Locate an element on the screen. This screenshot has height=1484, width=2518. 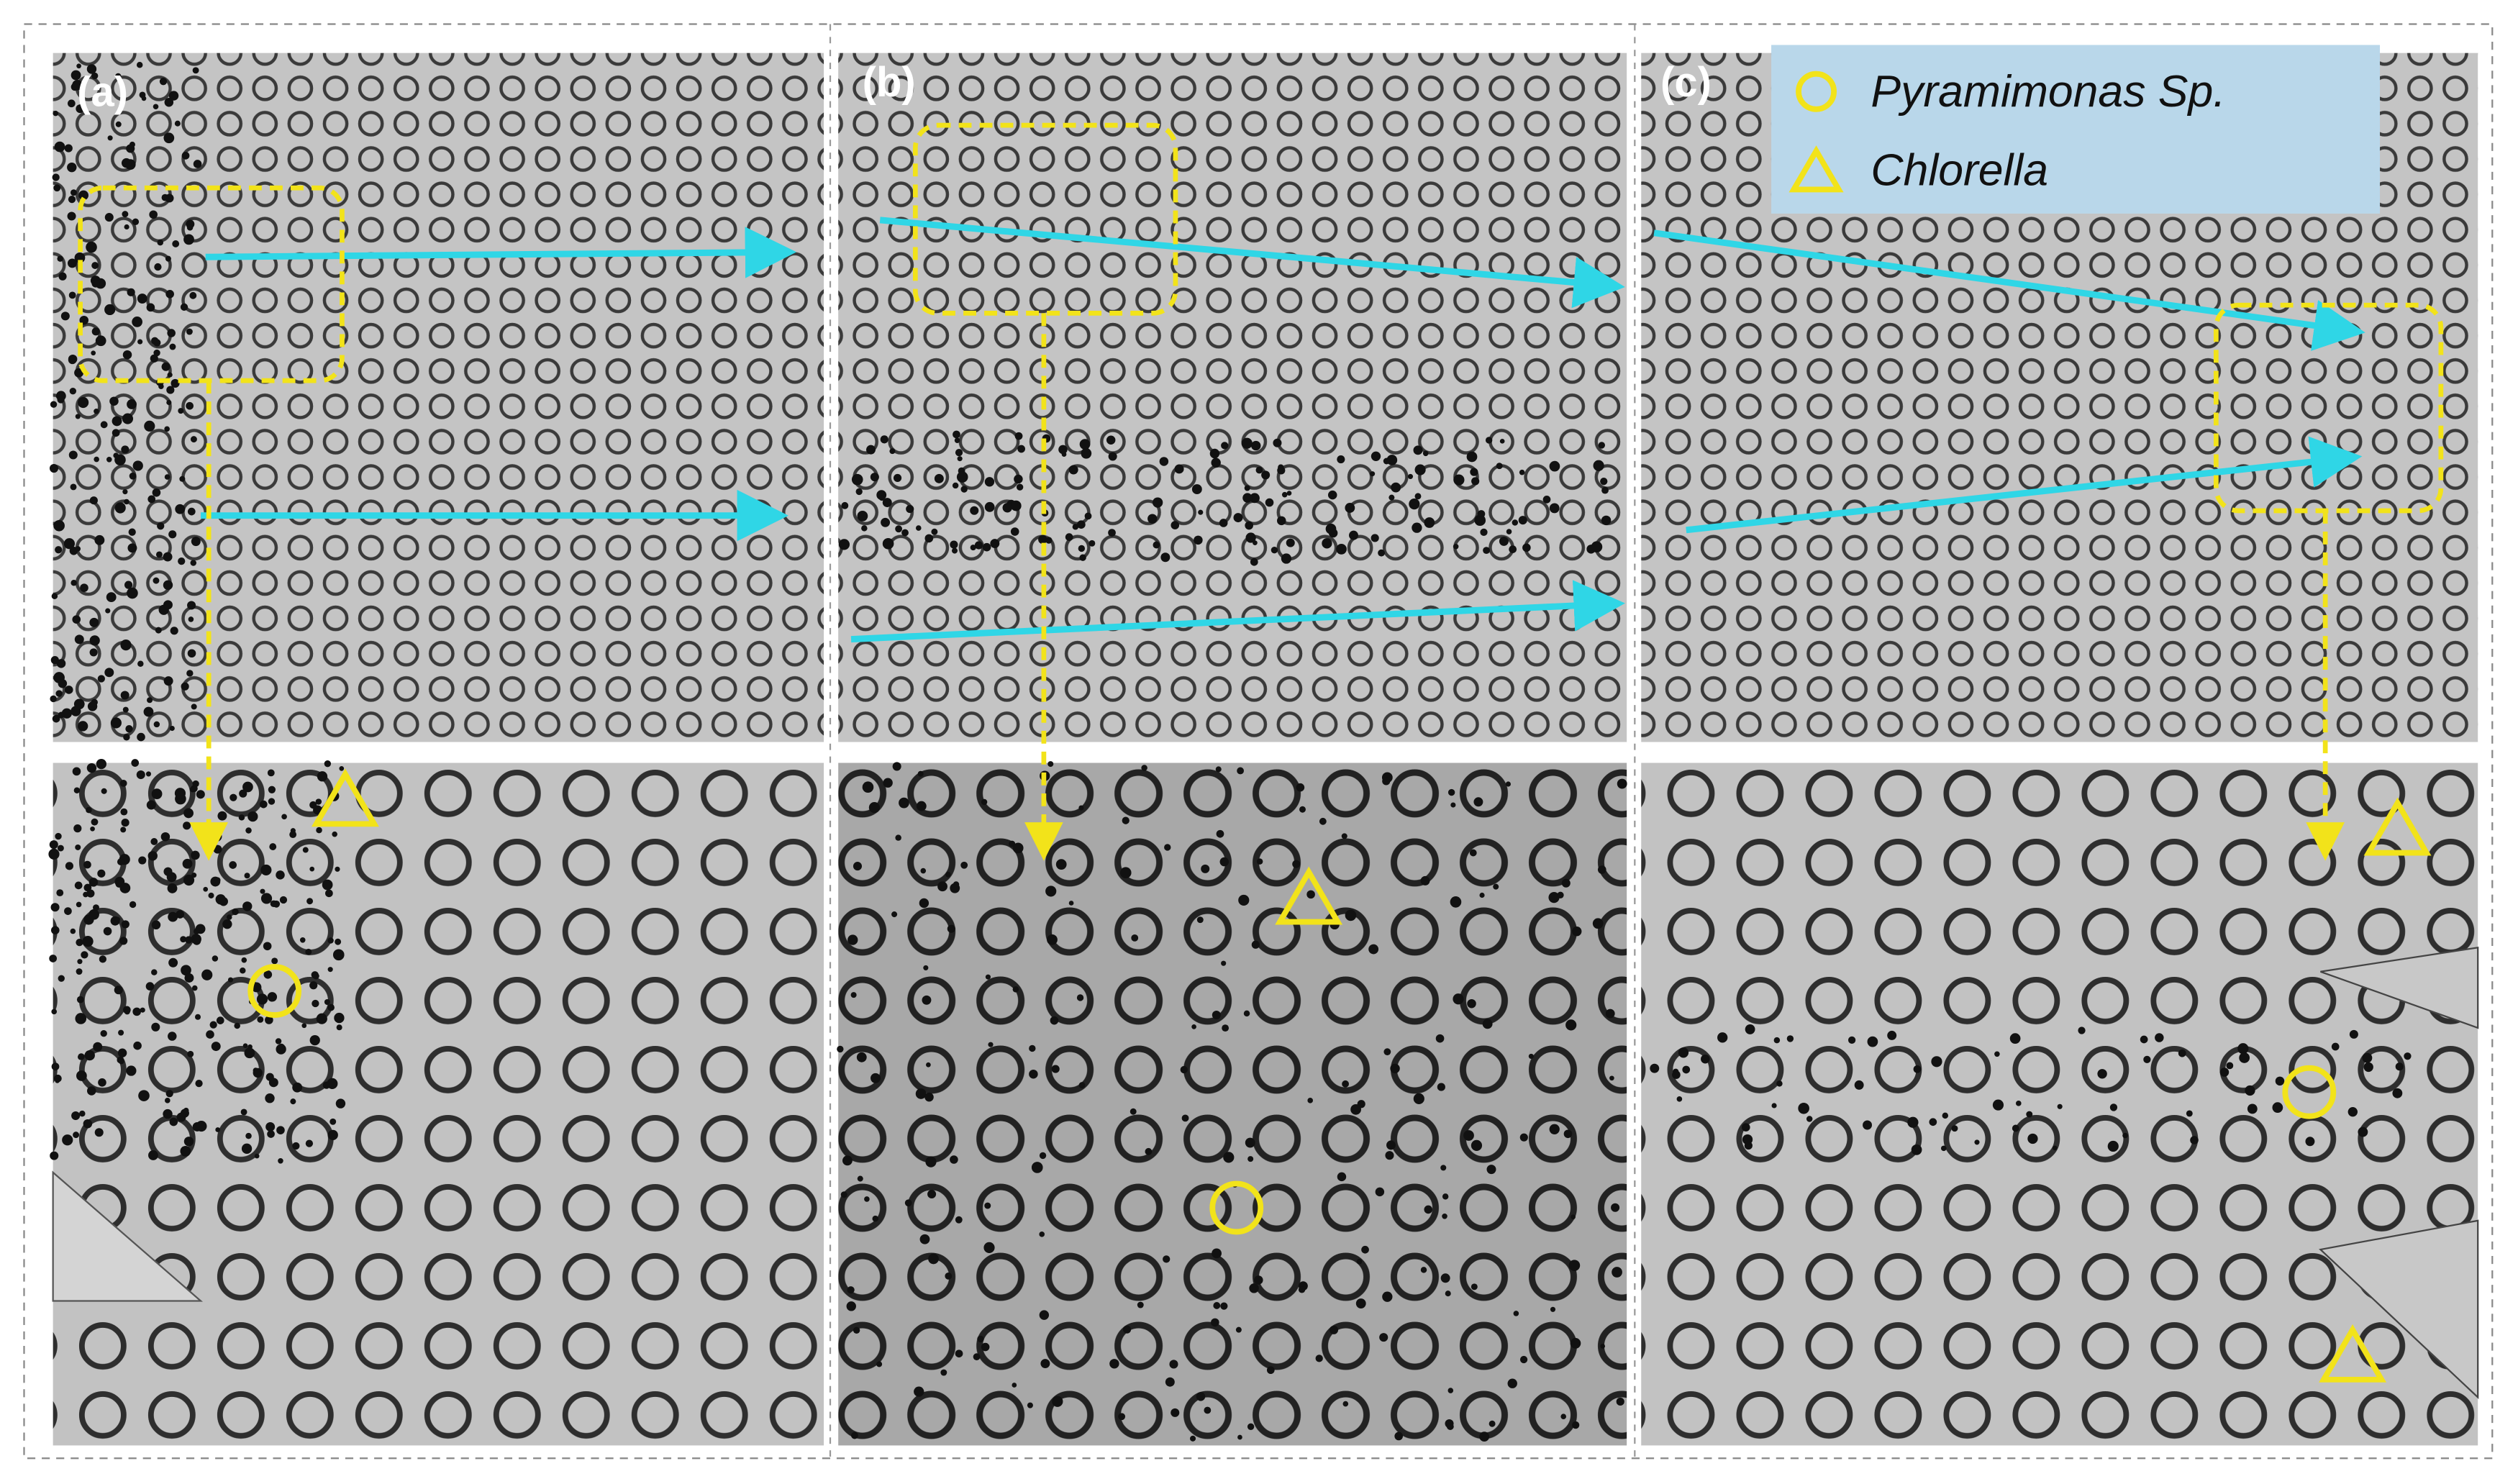
micrograph is located at coordinates (1232, 397).